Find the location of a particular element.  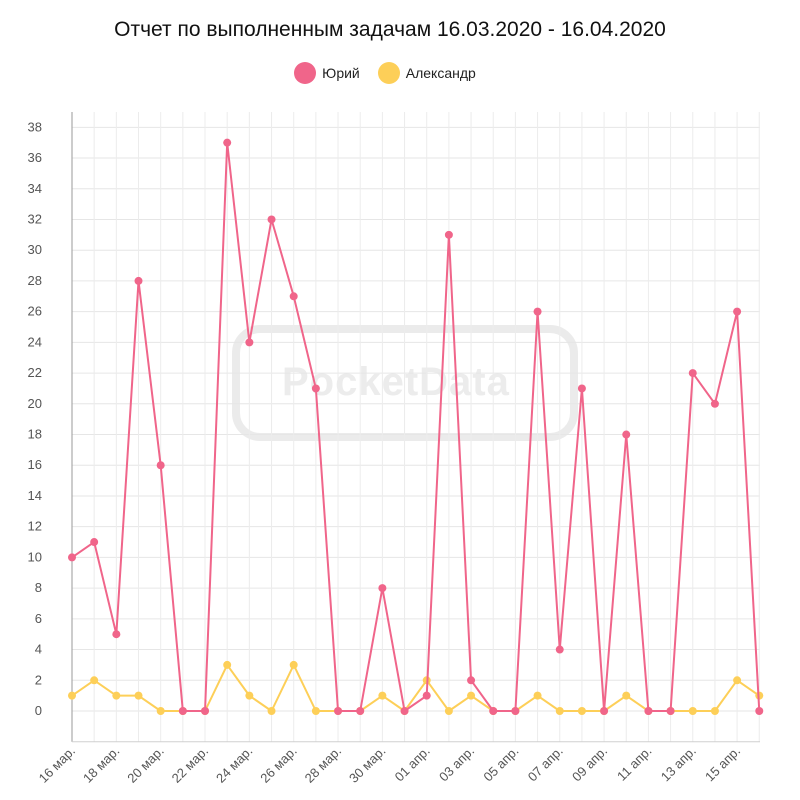

x-tick-label: 11 апр. is located at coordinates (634, 763).